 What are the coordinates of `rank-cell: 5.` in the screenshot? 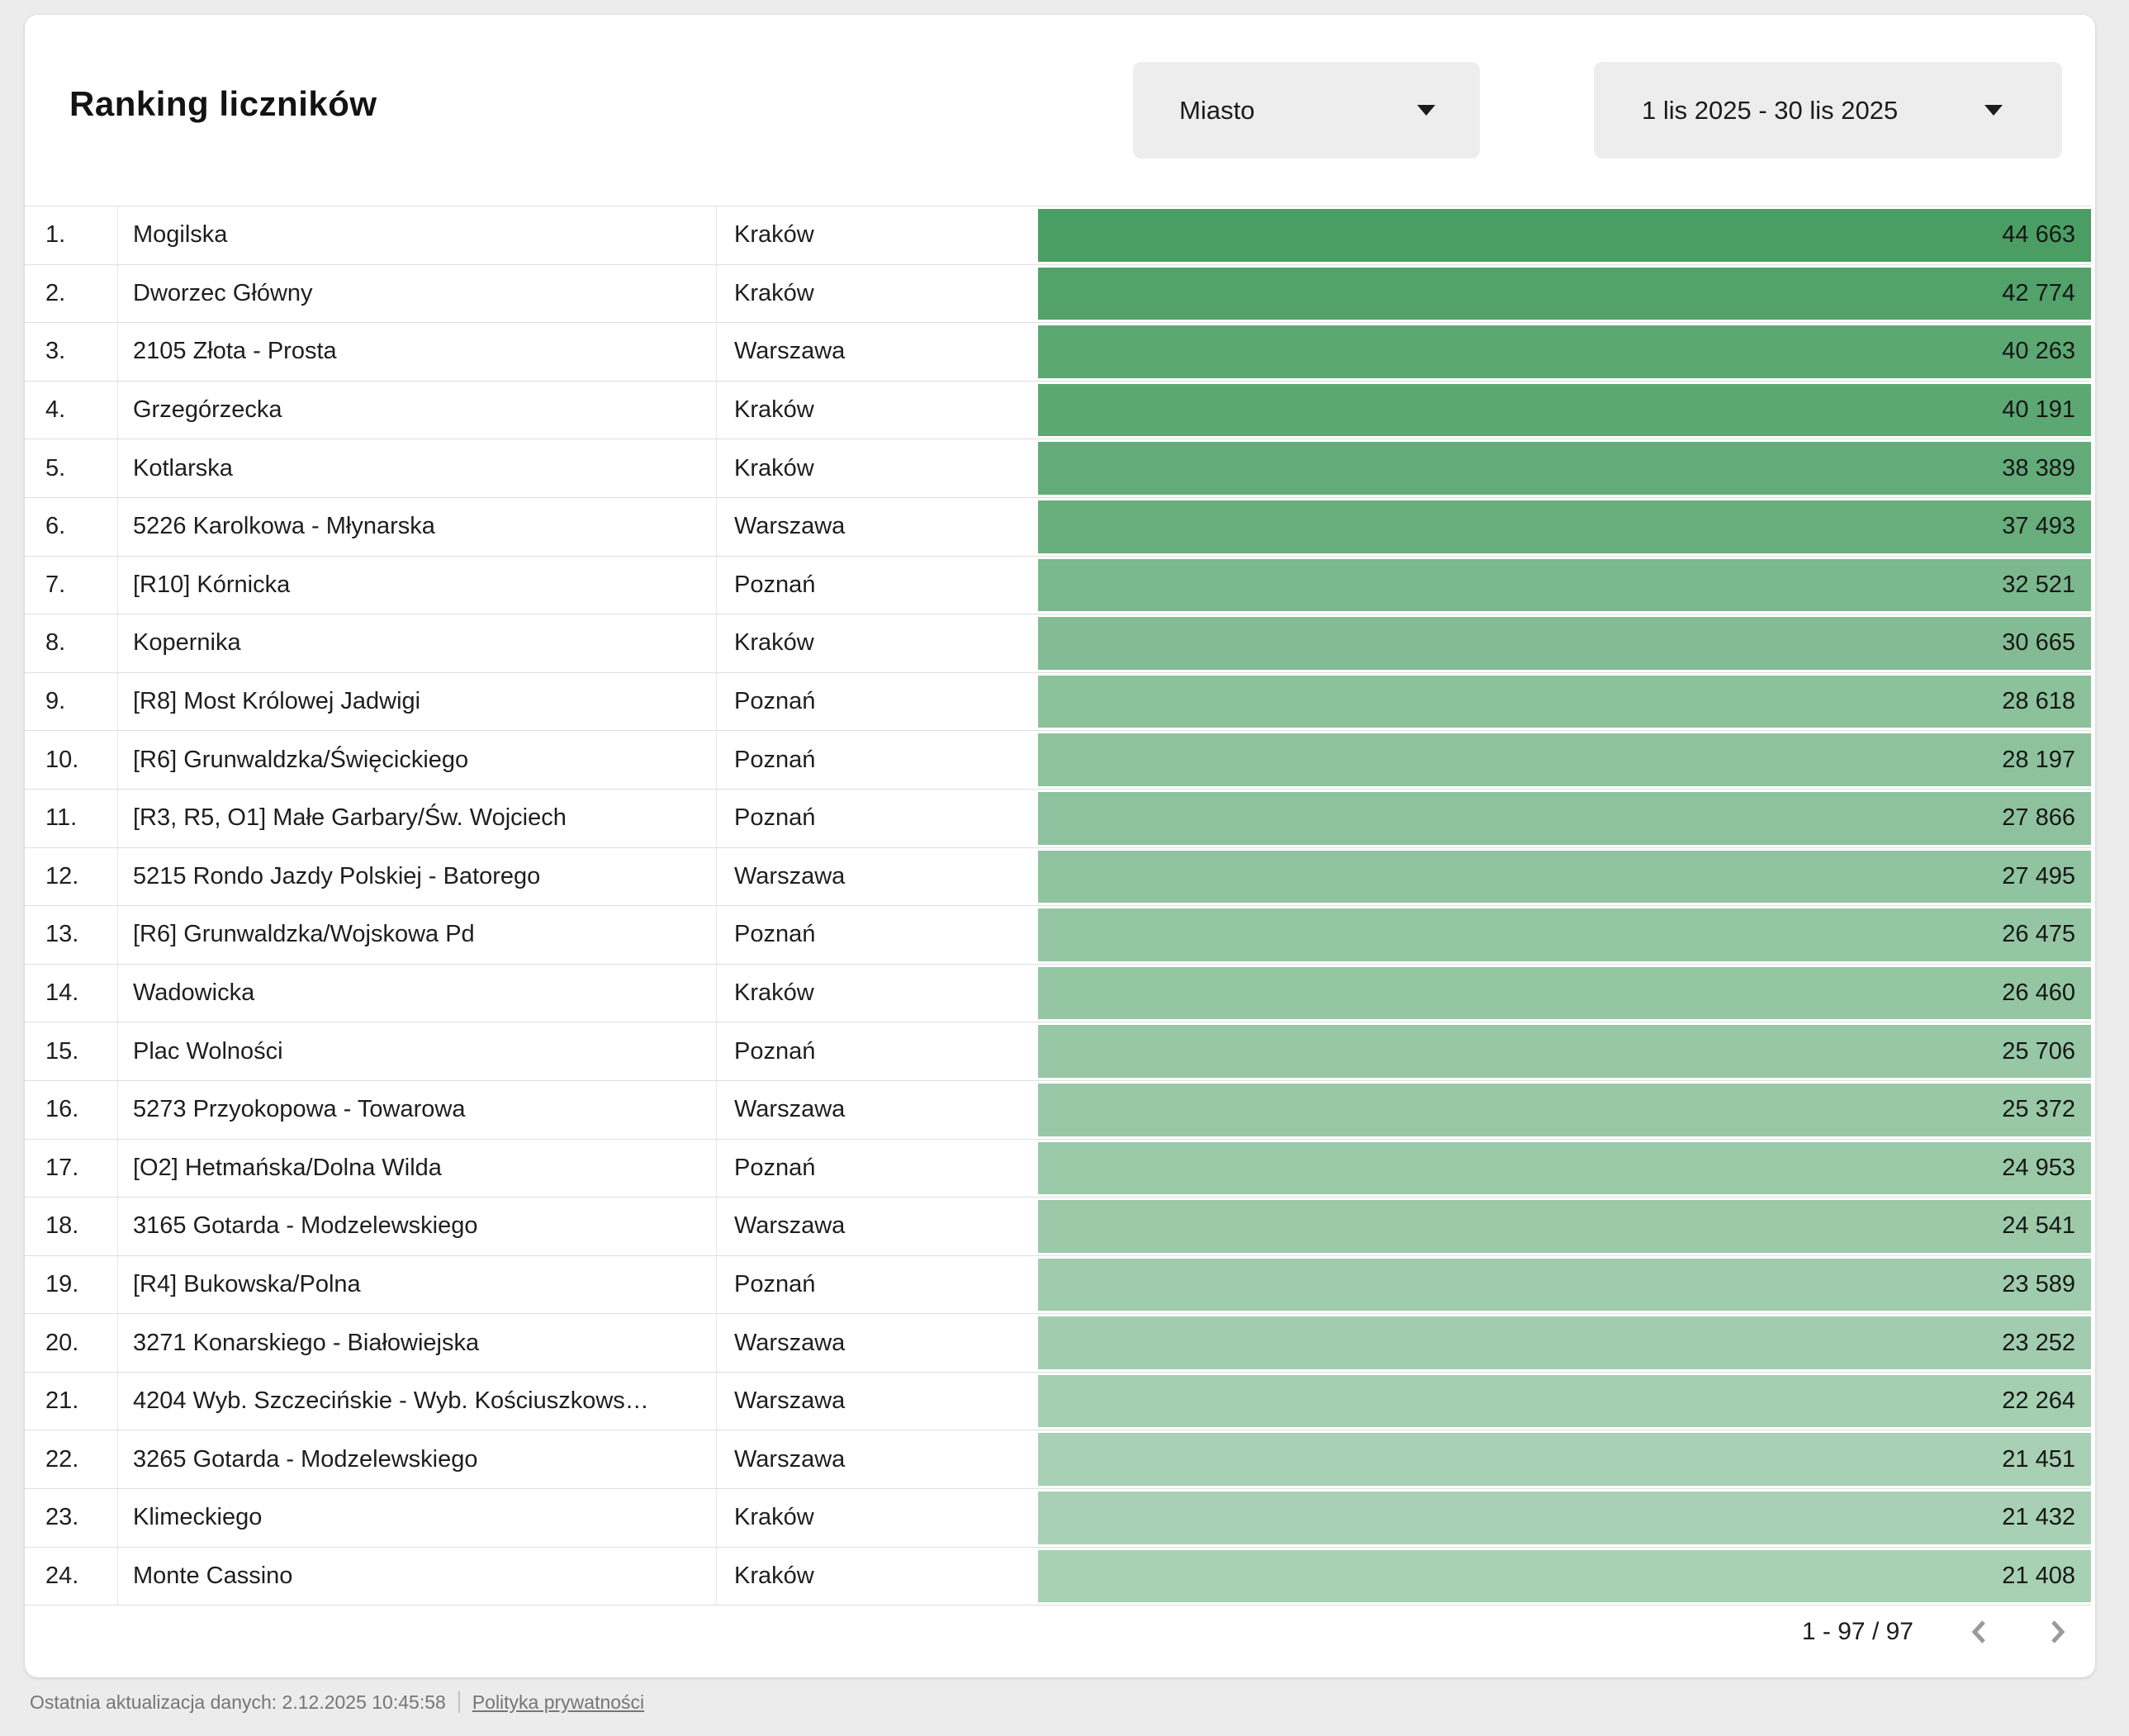 It's located at (55, 467).